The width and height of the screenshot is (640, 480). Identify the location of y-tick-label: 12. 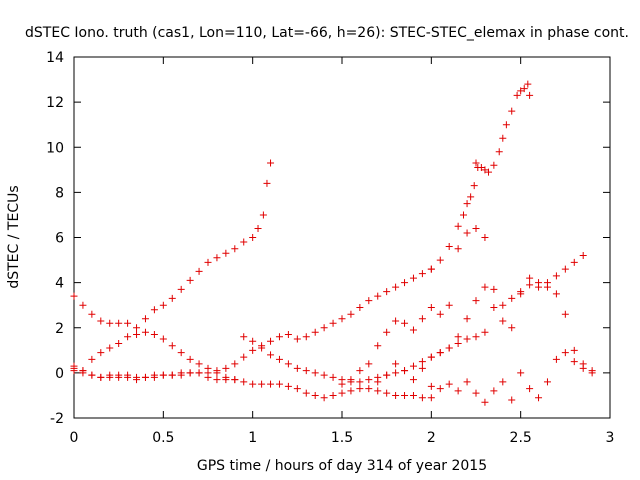
(55, 103).